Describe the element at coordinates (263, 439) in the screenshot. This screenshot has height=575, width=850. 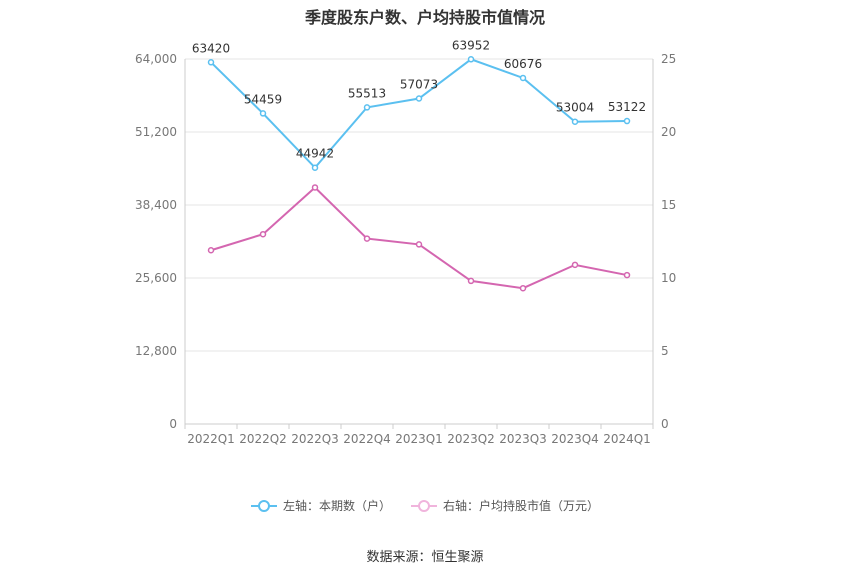
I see `x-axis-tick-label: 2022Q2` at that location.